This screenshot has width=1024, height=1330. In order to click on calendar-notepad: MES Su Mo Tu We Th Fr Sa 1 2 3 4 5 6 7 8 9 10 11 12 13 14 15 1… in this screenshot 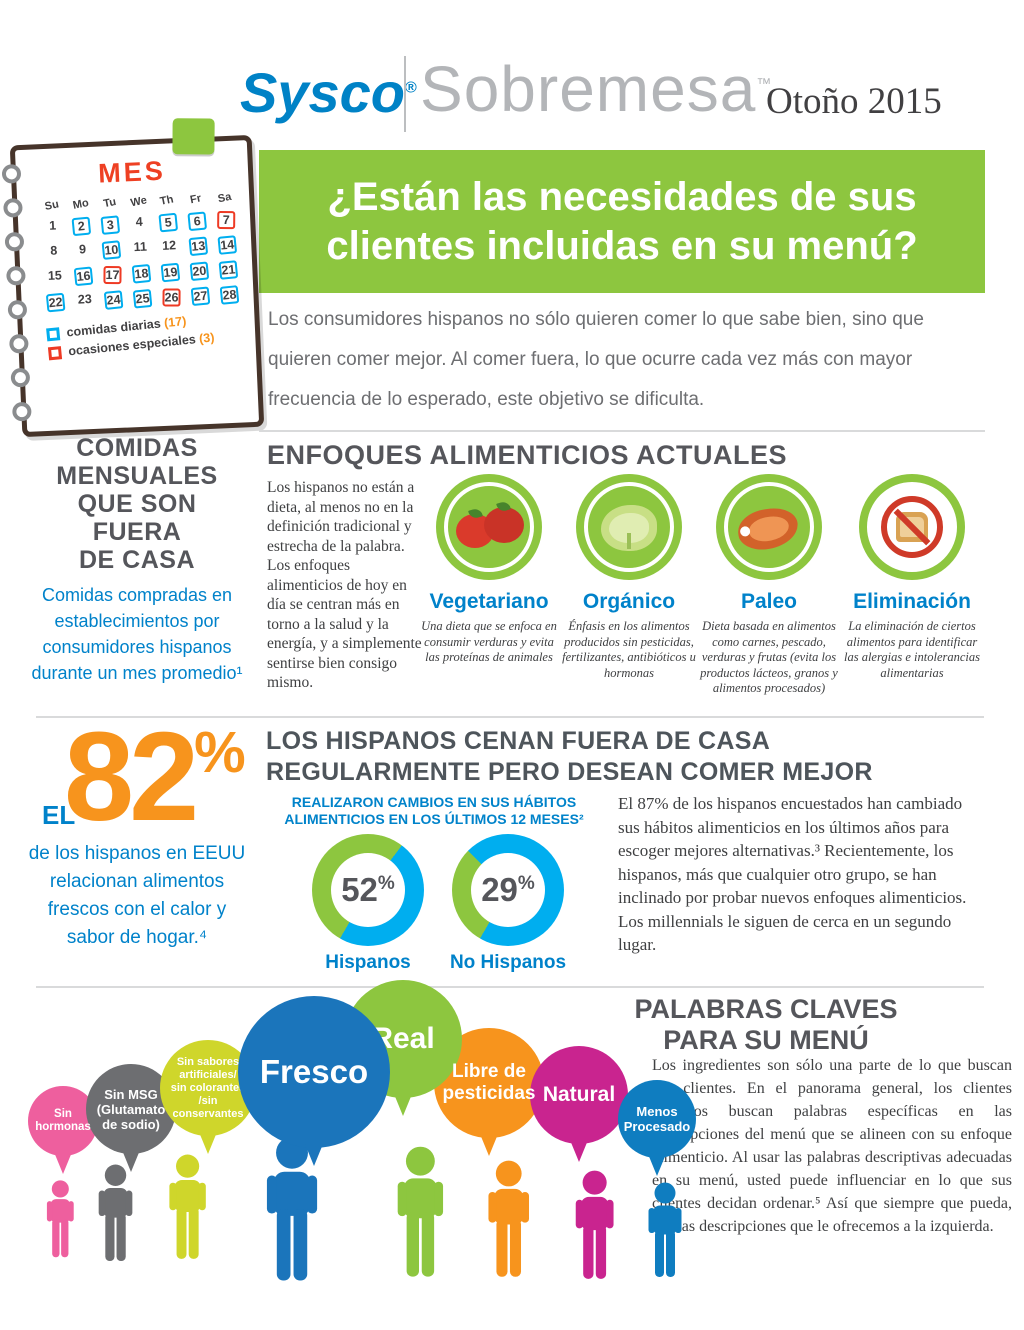, I will do `click(133, 278)`.